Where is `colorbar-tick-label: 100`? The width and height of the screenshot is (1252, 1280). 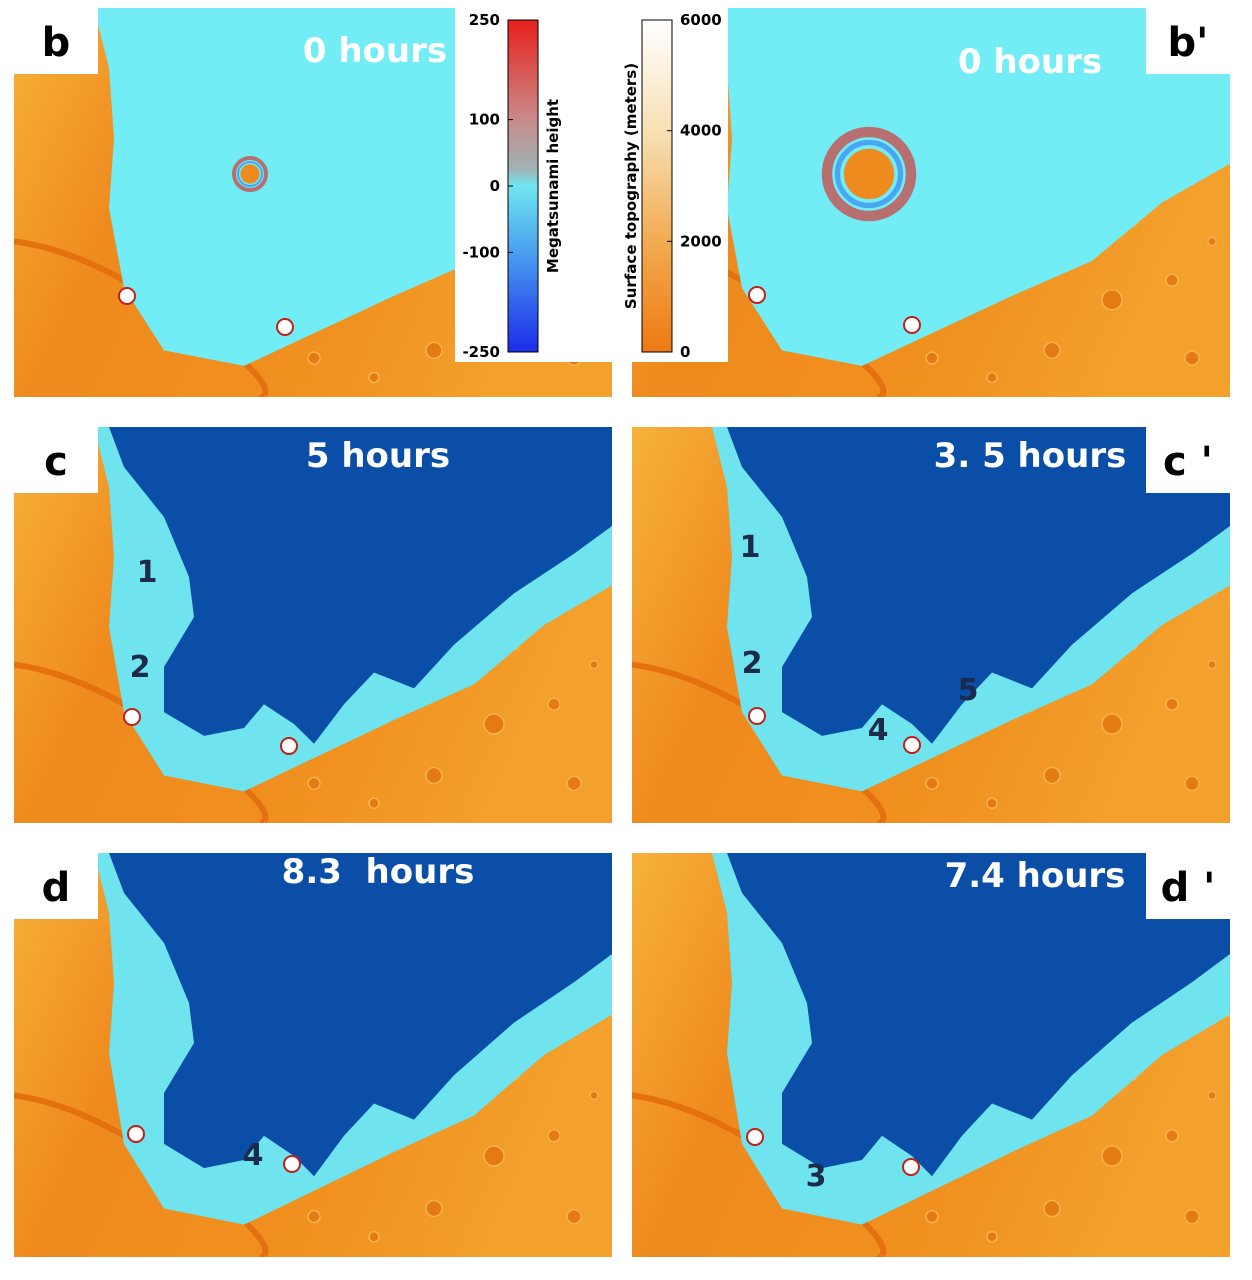 colorbar-tick-label: 100 is located at coordinates (484, 120).